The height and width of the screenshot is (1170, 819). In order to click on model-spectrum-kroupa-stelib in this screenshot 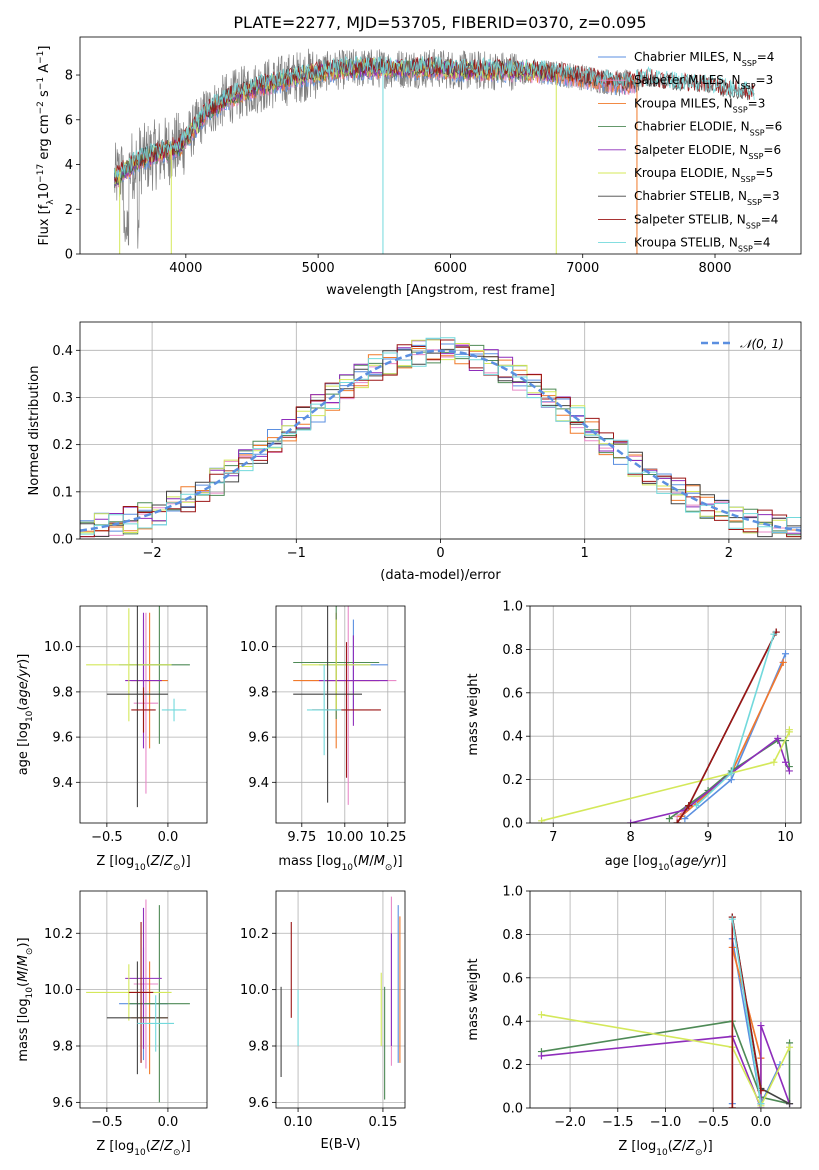, I will do `click(434, 117)`.